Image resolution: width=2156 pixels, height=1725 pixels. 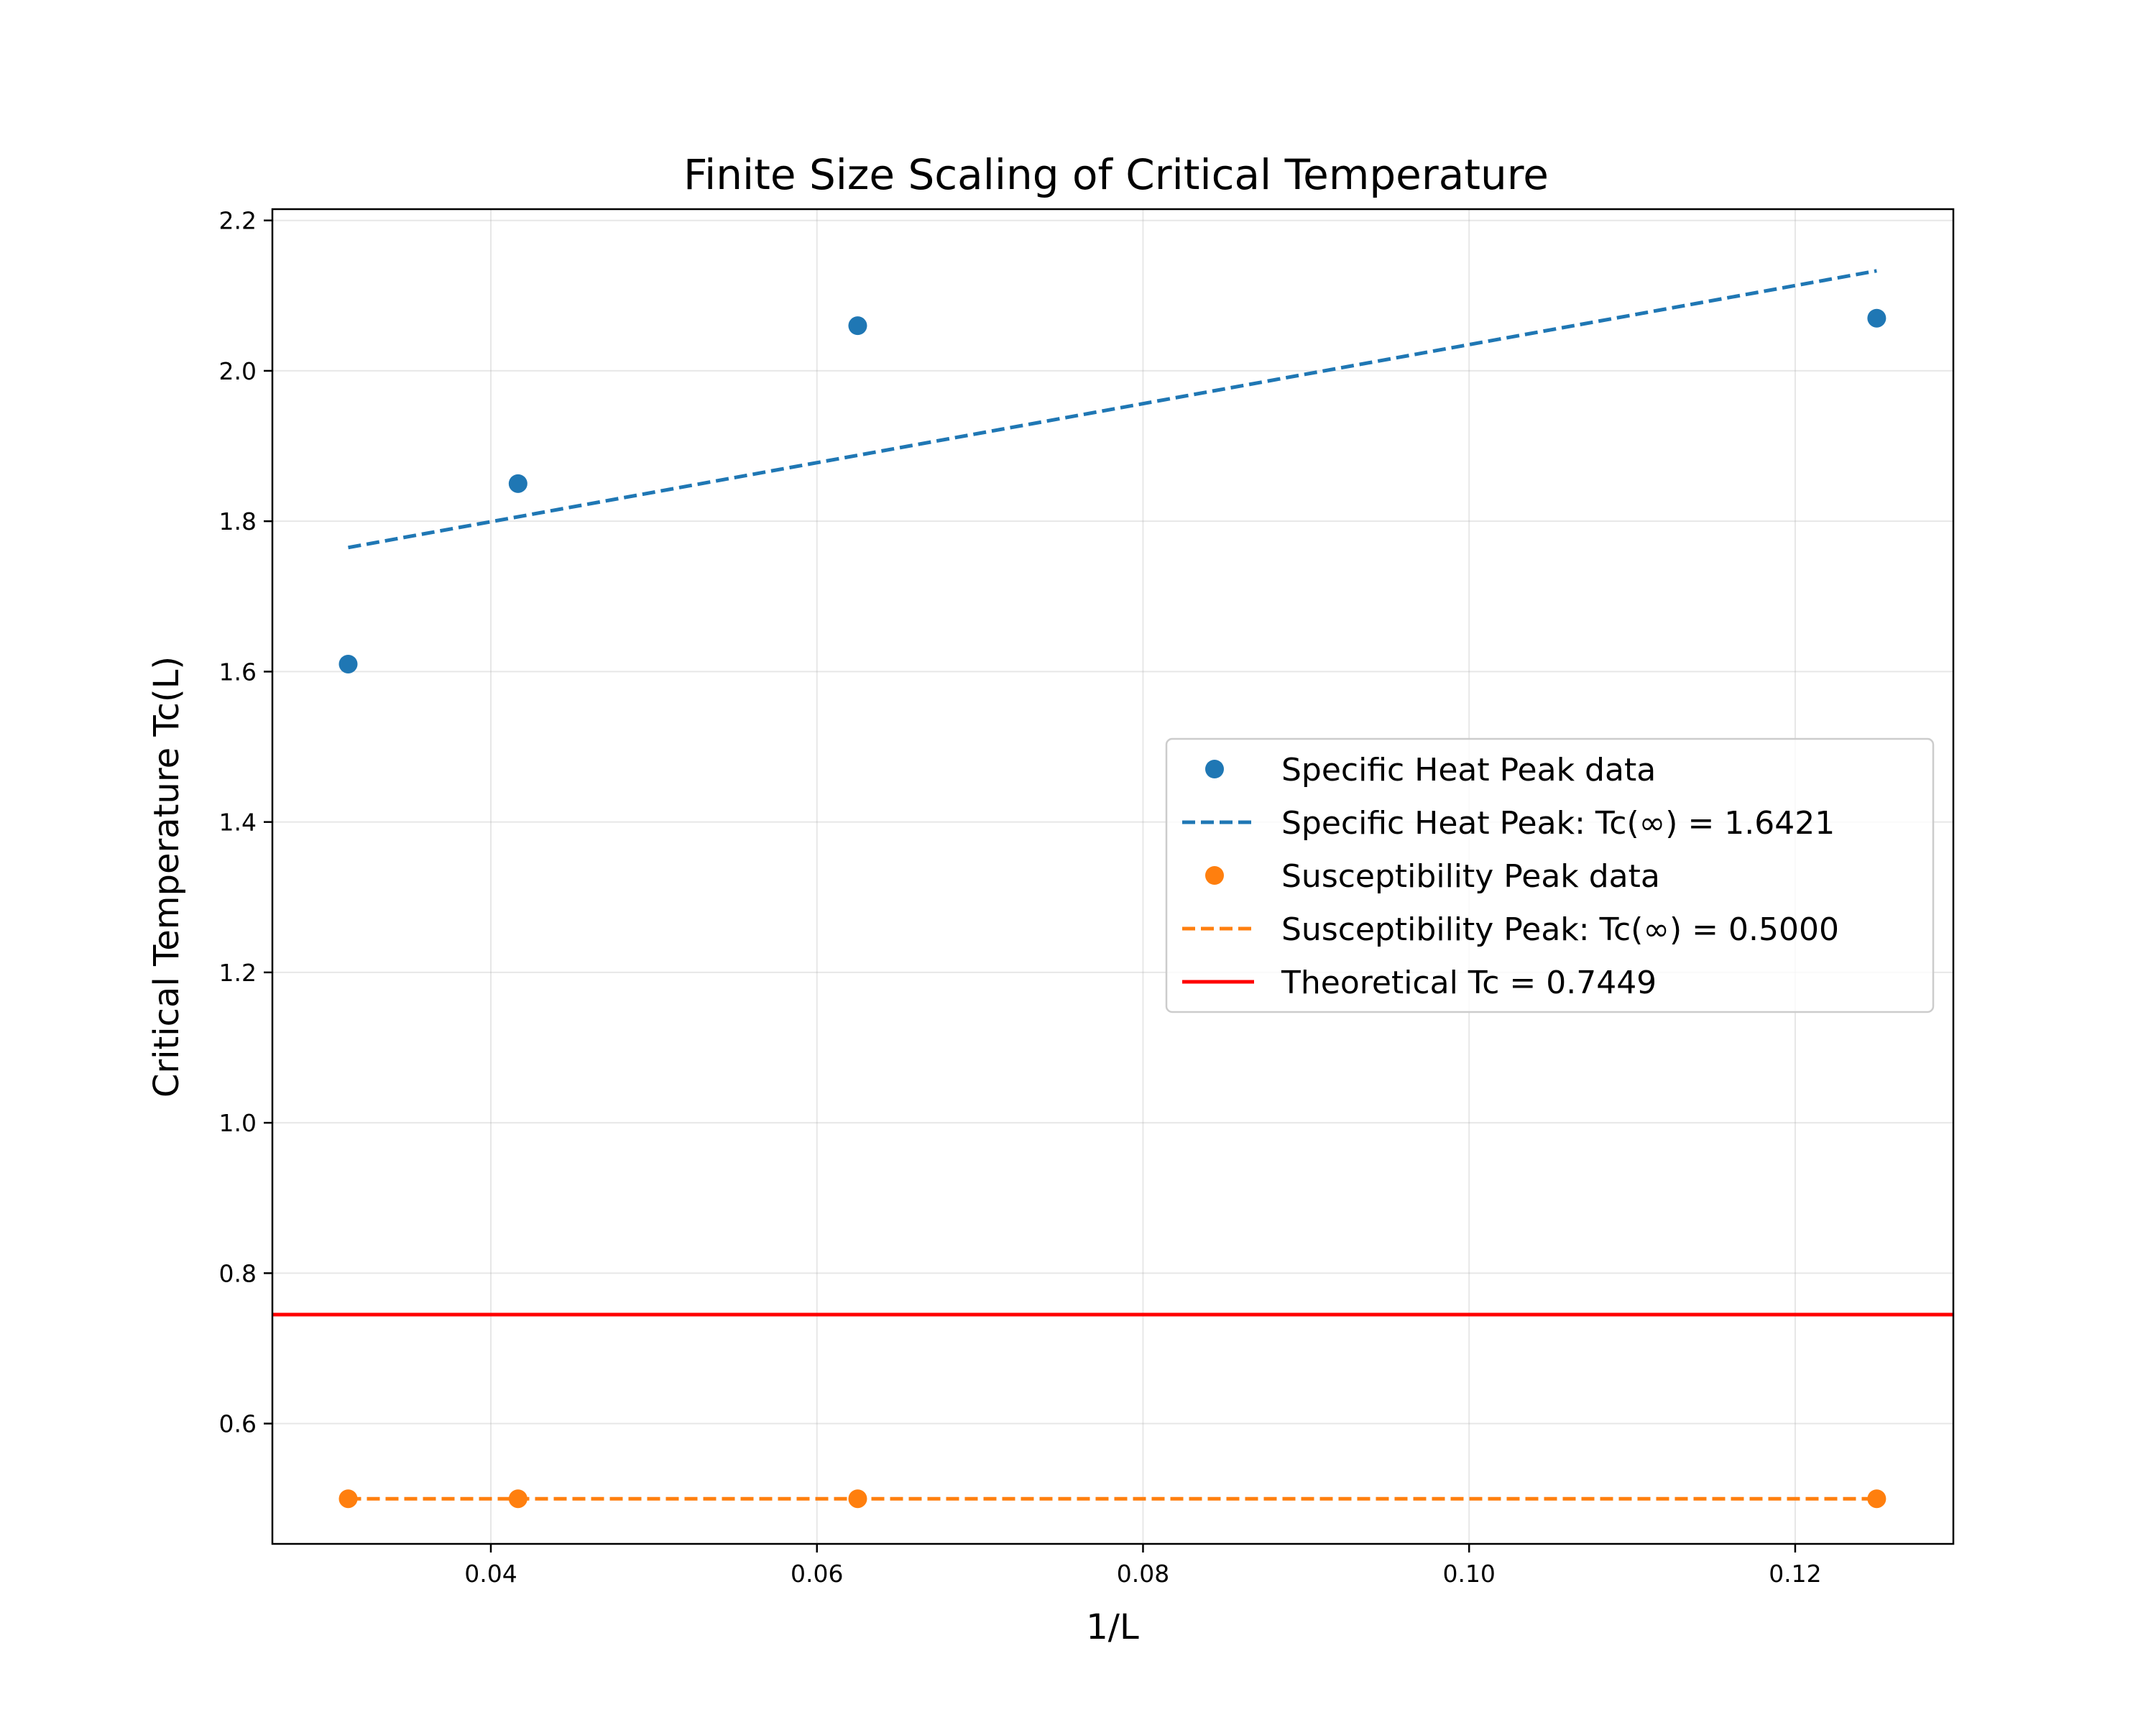 I want to click on legend-label: Susceptibility Peak data, so click(x=1470, y=876).